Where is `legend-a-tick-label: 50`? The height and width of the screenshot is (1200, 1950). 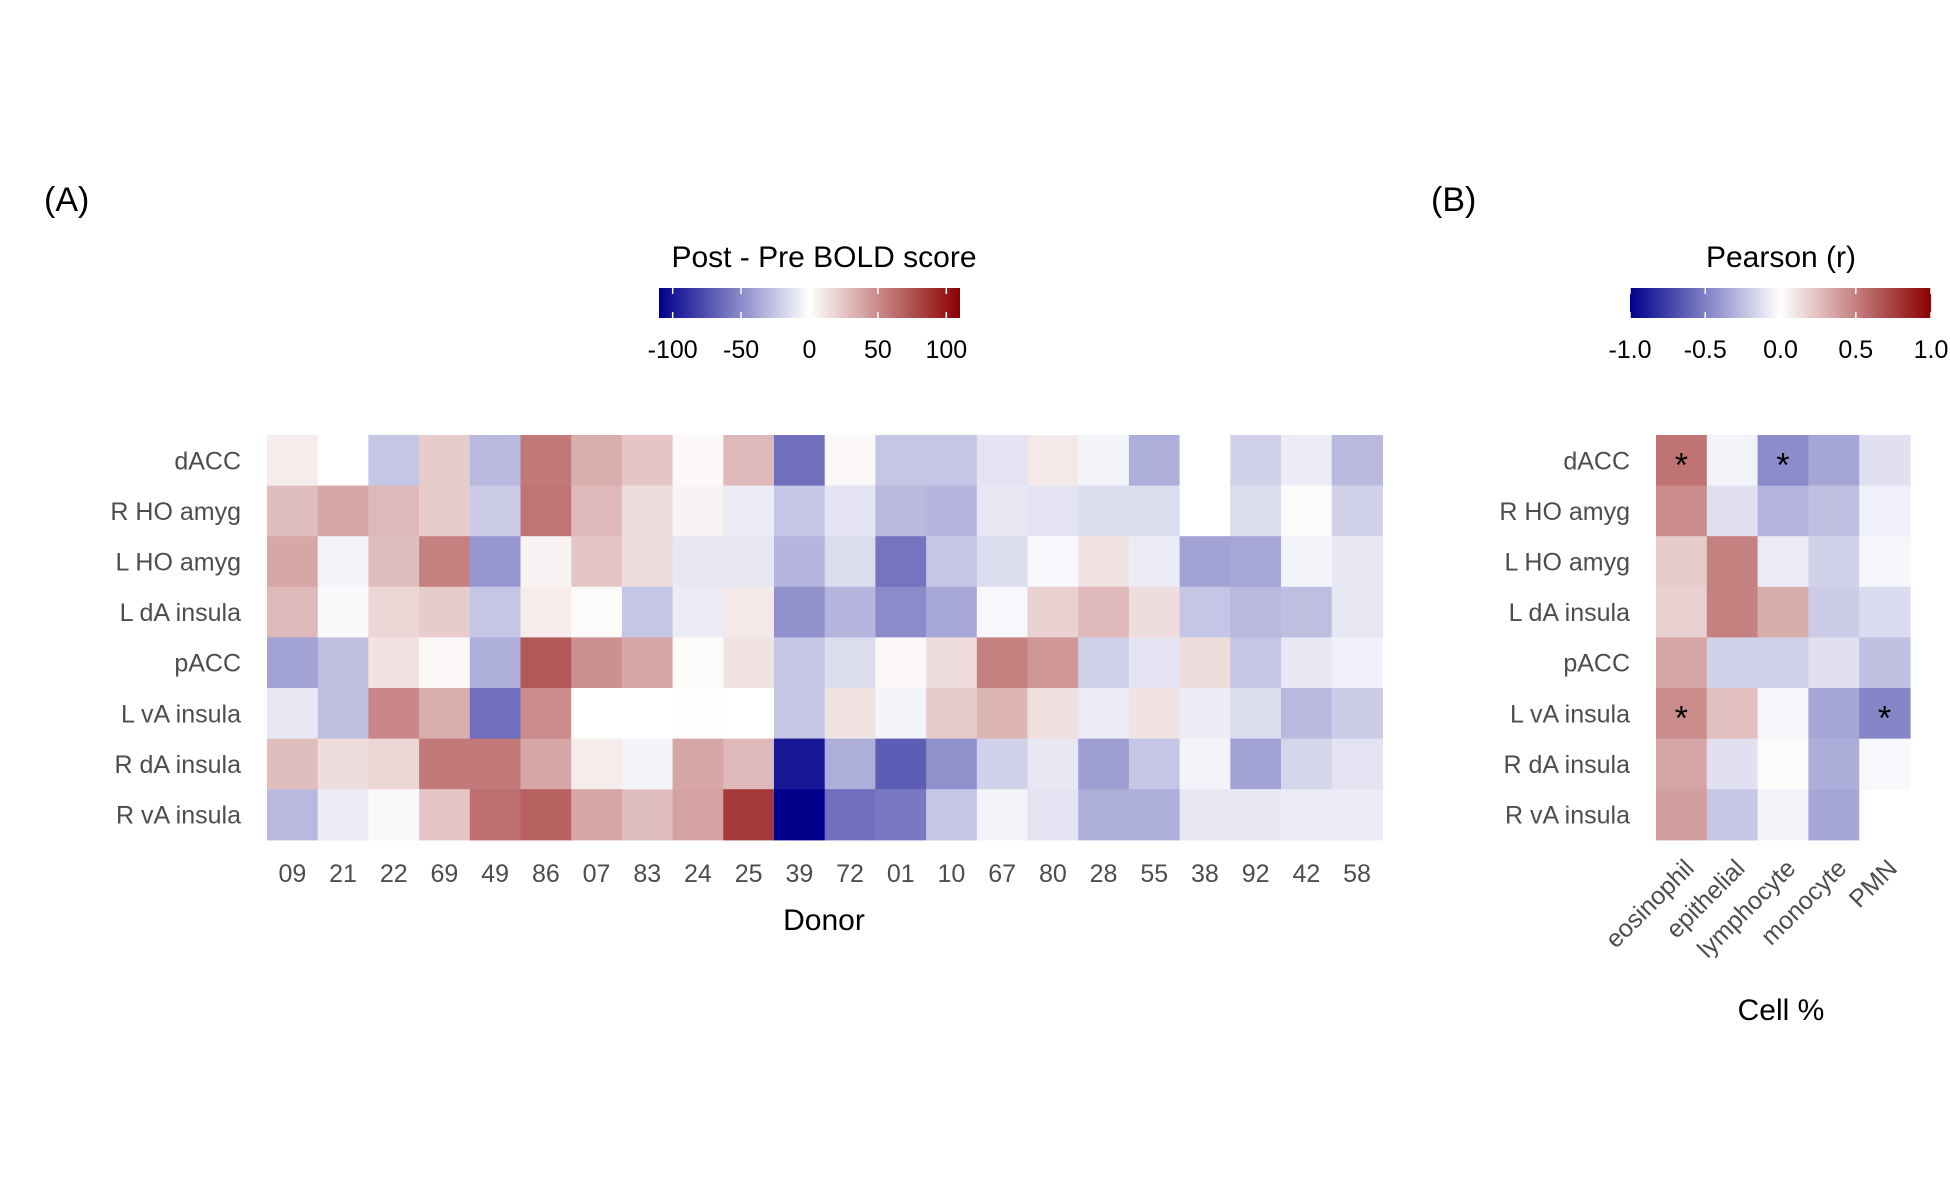
legend-a-tick-label: 50 is located at coordinates (878, 350).